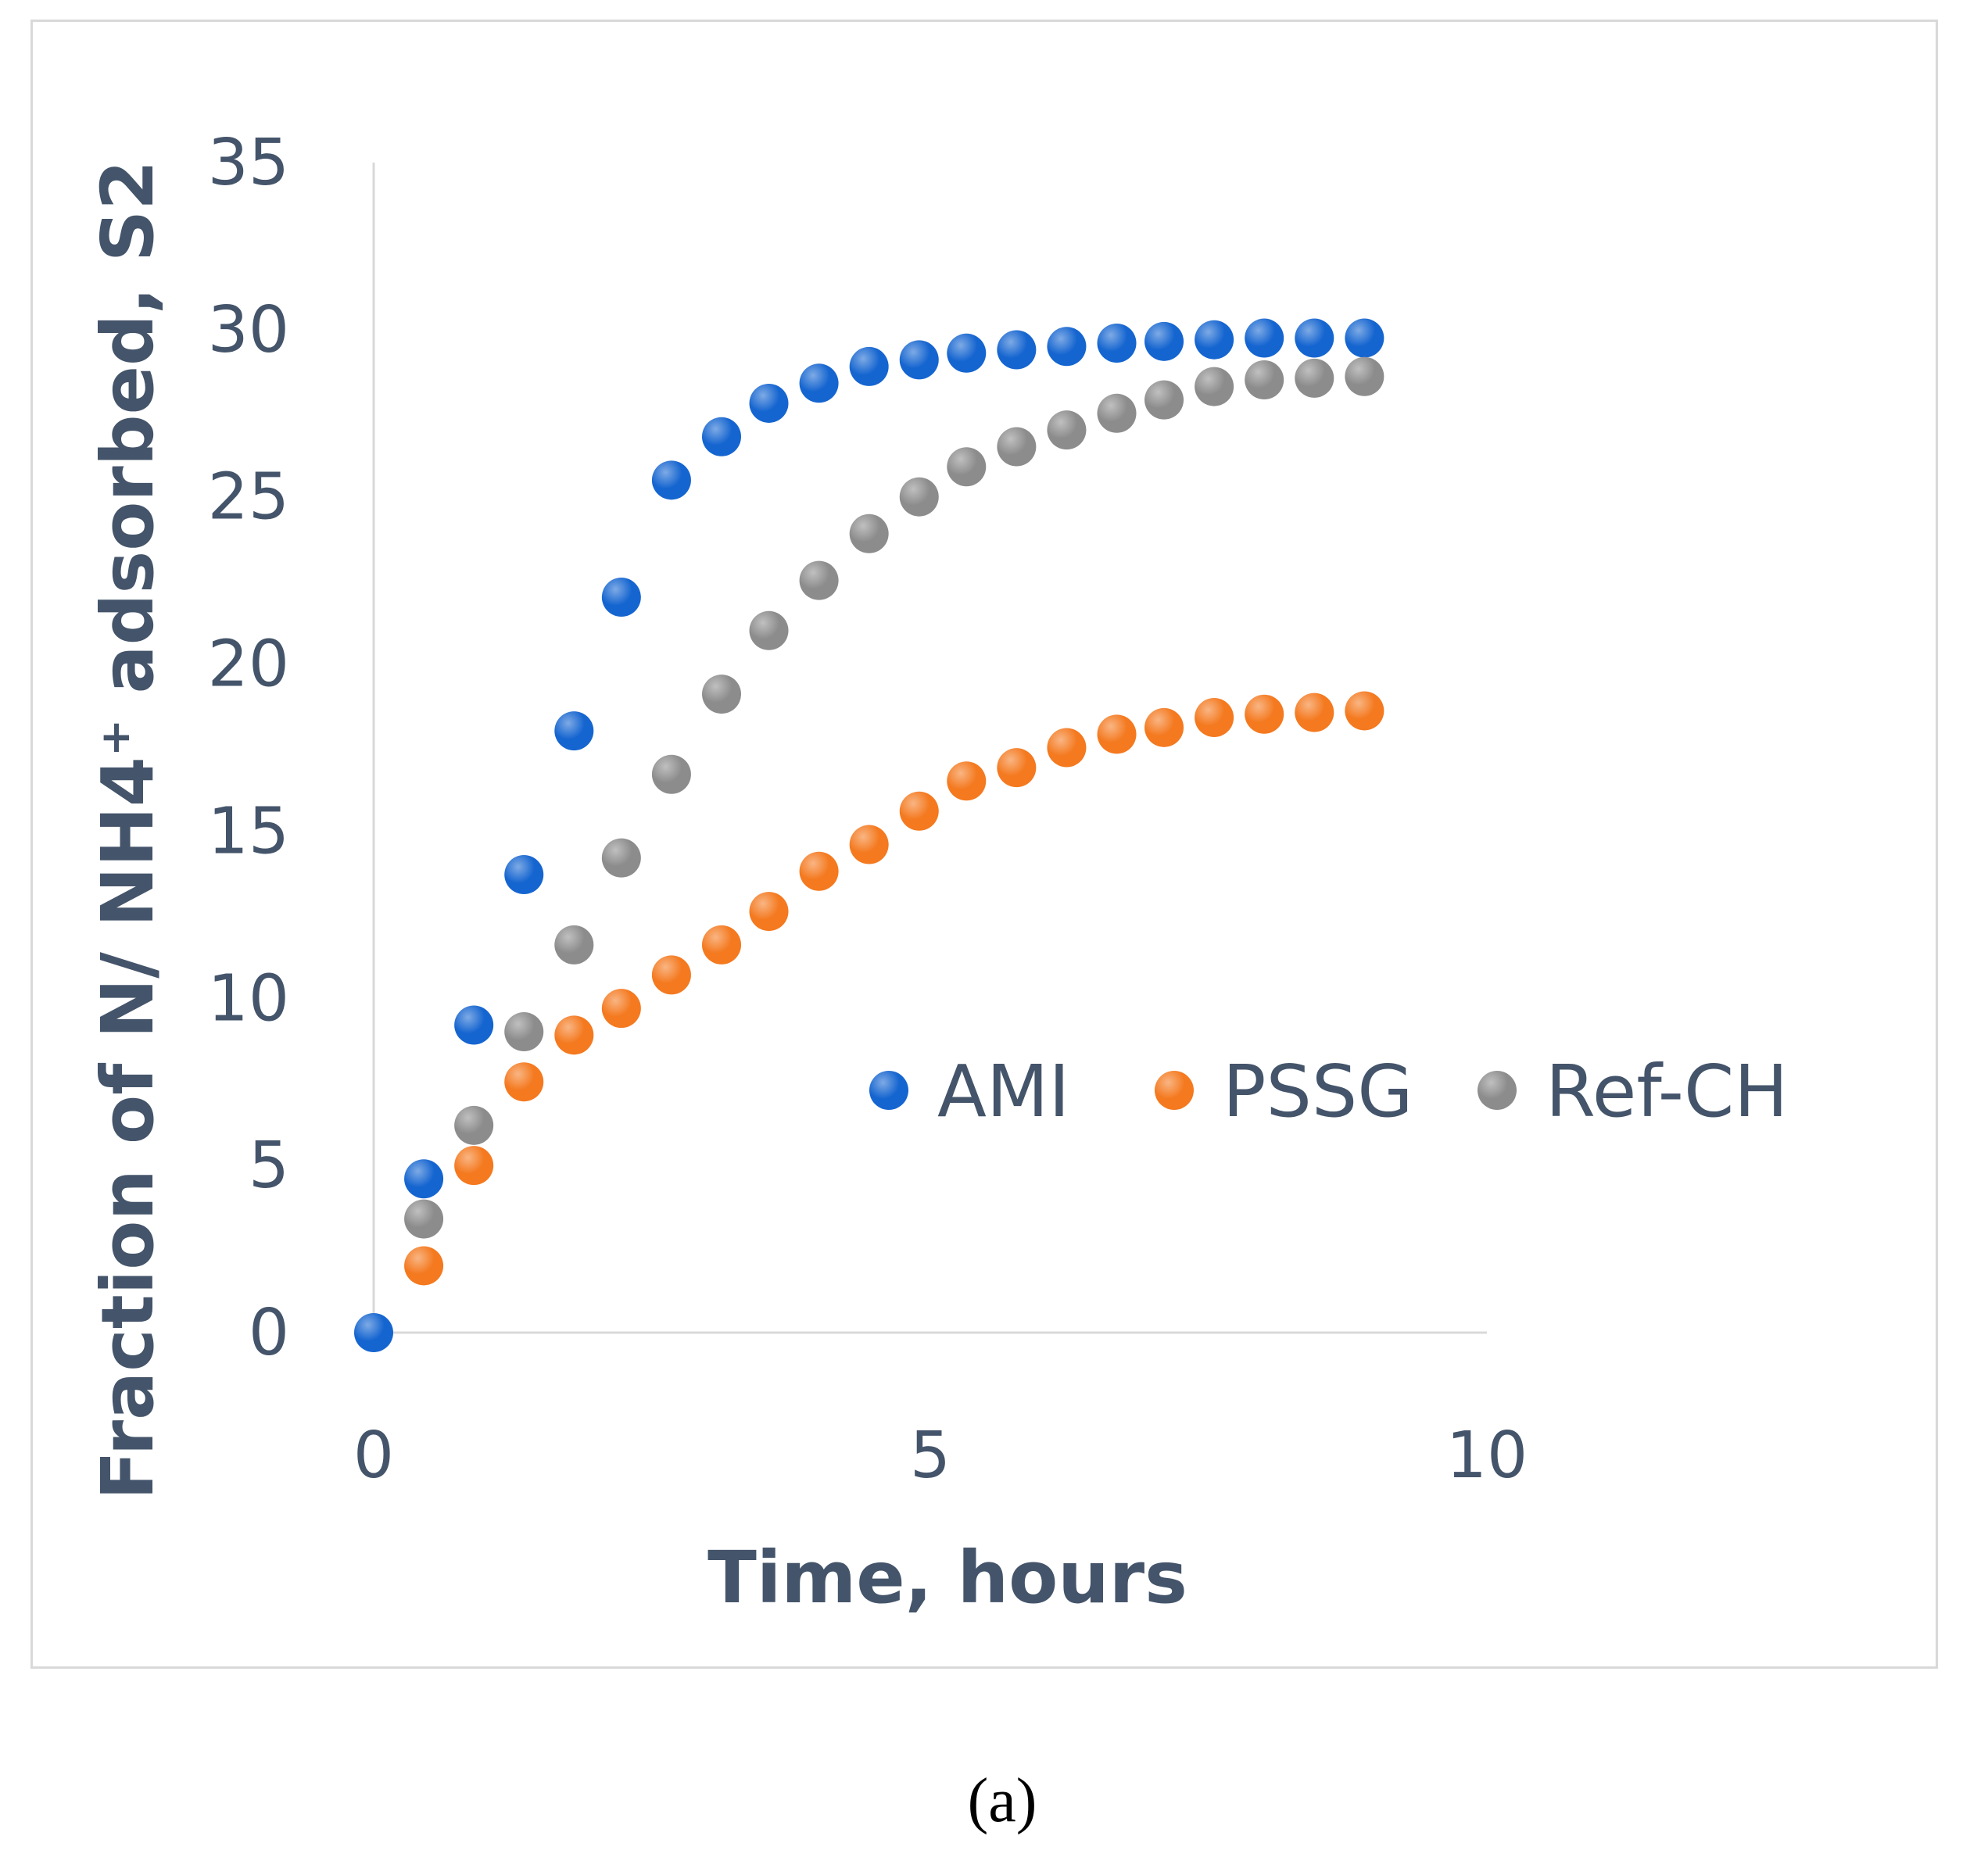 This screenshot has height=1861, width=1988. What do you see at coordinates (248, 831) in the screenshot?
I see `y-tick-label: 15` at bounding box center [248, 831].